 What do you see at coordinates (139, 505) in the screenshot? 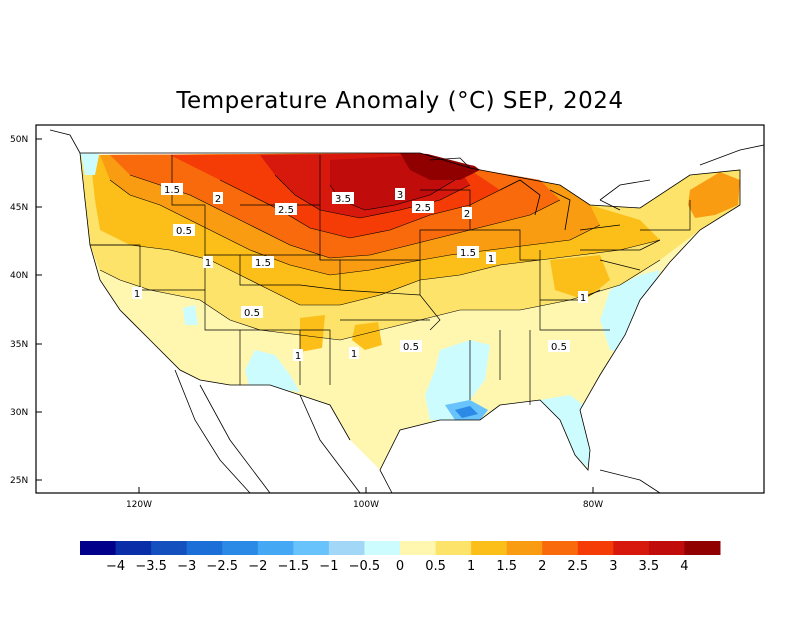
I see `lon-label: 120W` at bounding box center [139, 505].